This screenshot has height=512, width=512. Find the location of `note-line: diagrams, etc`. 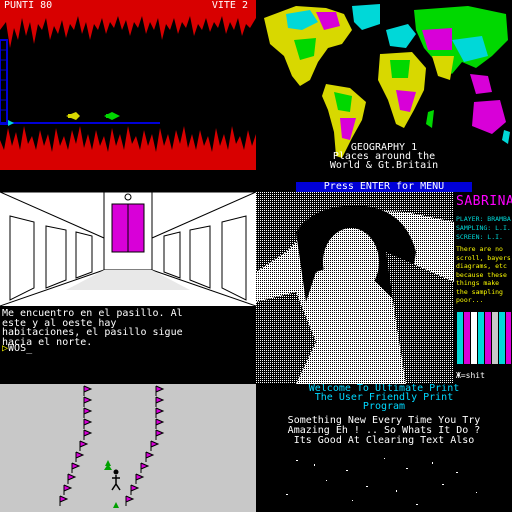

note-line: diagrams, etc is located at coordinates (481, 266).